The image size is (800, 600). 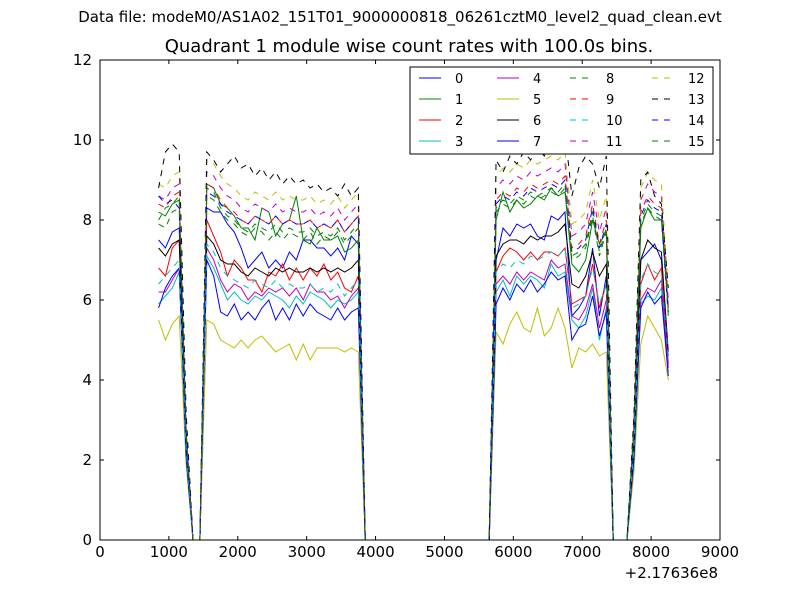 What do you see at coordinates (513, 552) in the screenshot?
I see `x-tick-label: 6000` at bounding box center [513, 552].